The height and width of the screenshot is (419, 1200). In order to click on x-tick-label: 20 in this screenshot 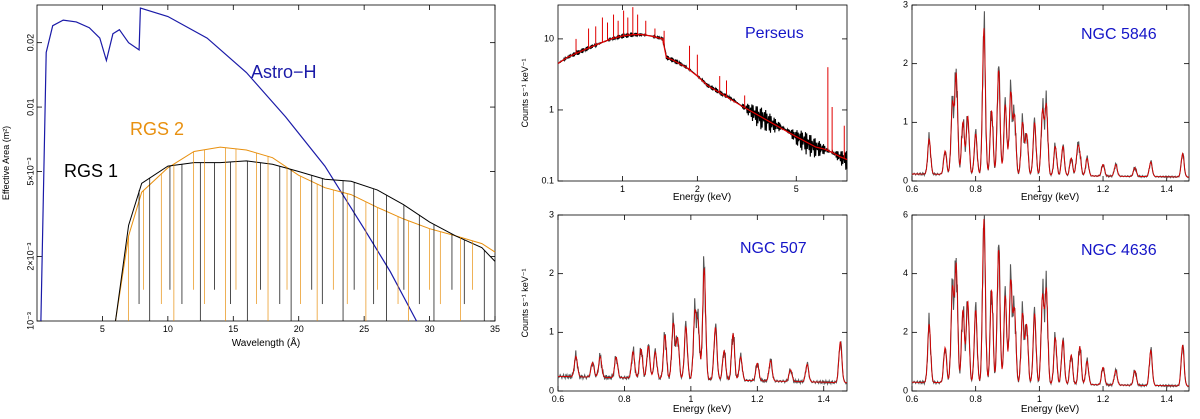, I will do `click(299, 329)`.